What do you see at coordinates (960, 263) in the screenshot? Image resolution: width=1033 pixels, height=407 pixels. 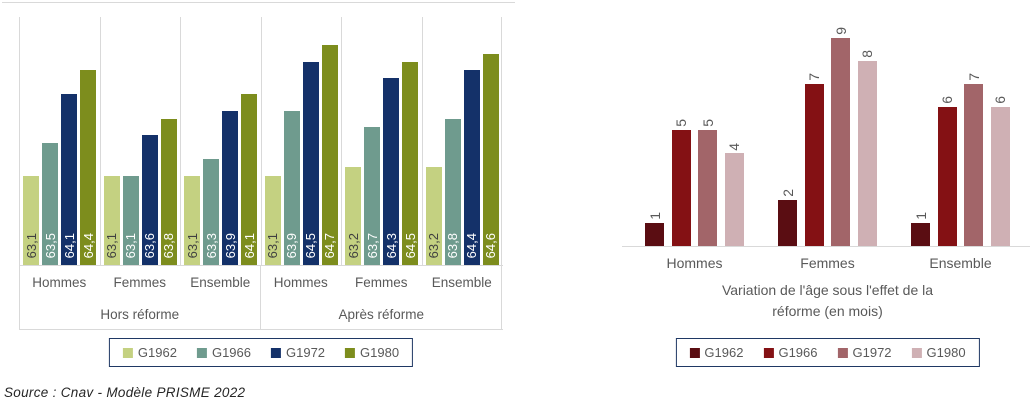 I see `category-label: Ensemble` at bounding box center [960, 263].